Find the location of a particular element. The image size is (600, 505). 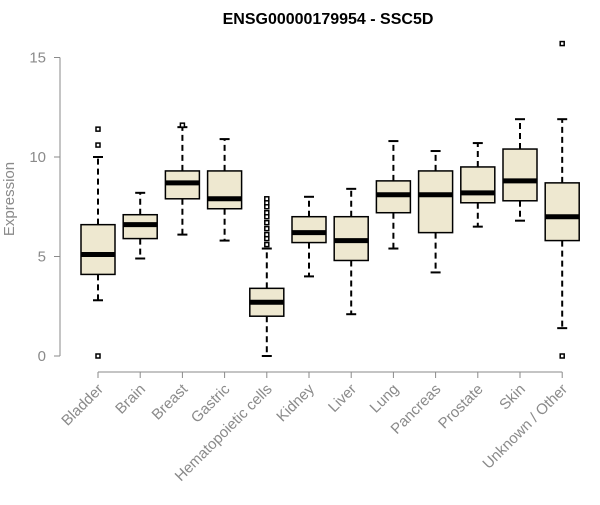

box-unknown-other is located at coordinates (562, 212).